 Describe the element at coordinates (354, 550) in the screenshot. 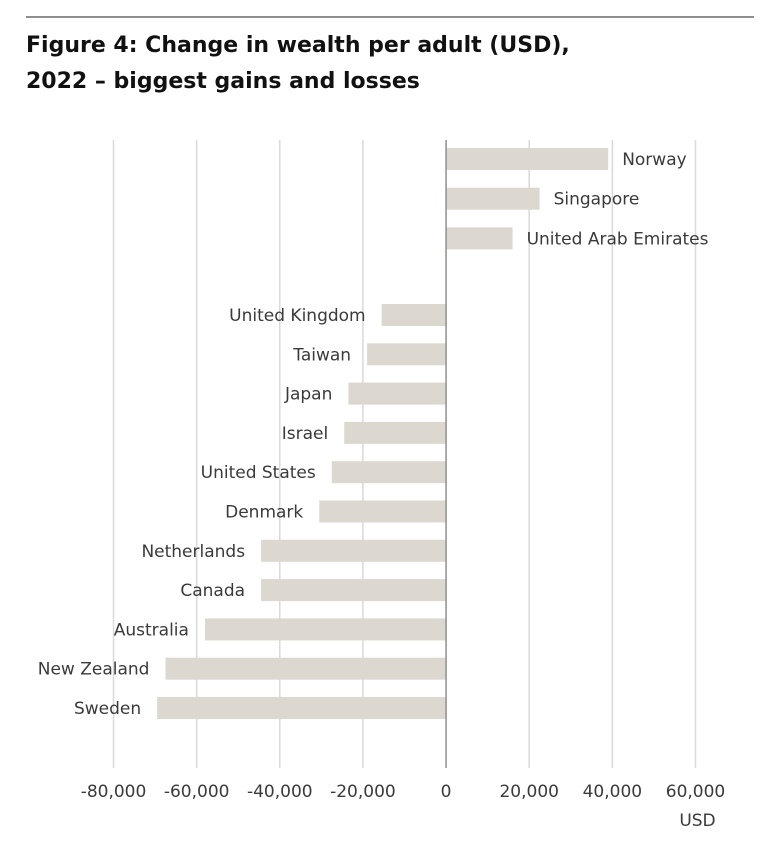

I see `bar-netherlands` at that location.